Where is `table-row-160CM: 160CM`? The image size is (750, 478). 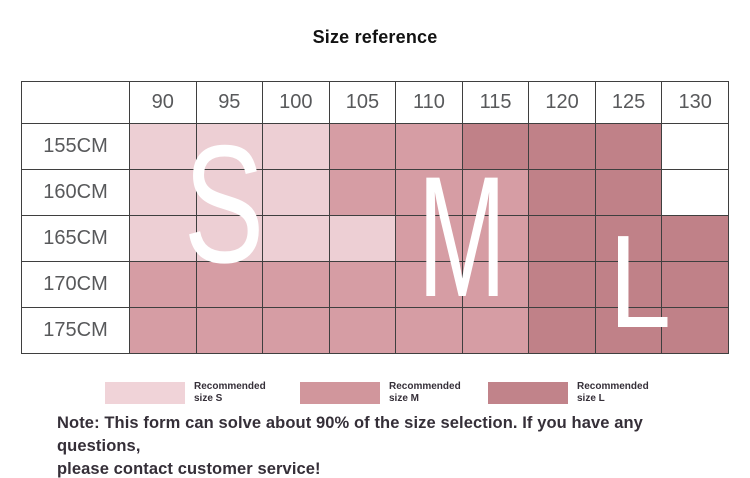
table-row-160CM: 160CM is located at coordinates (375, 192).